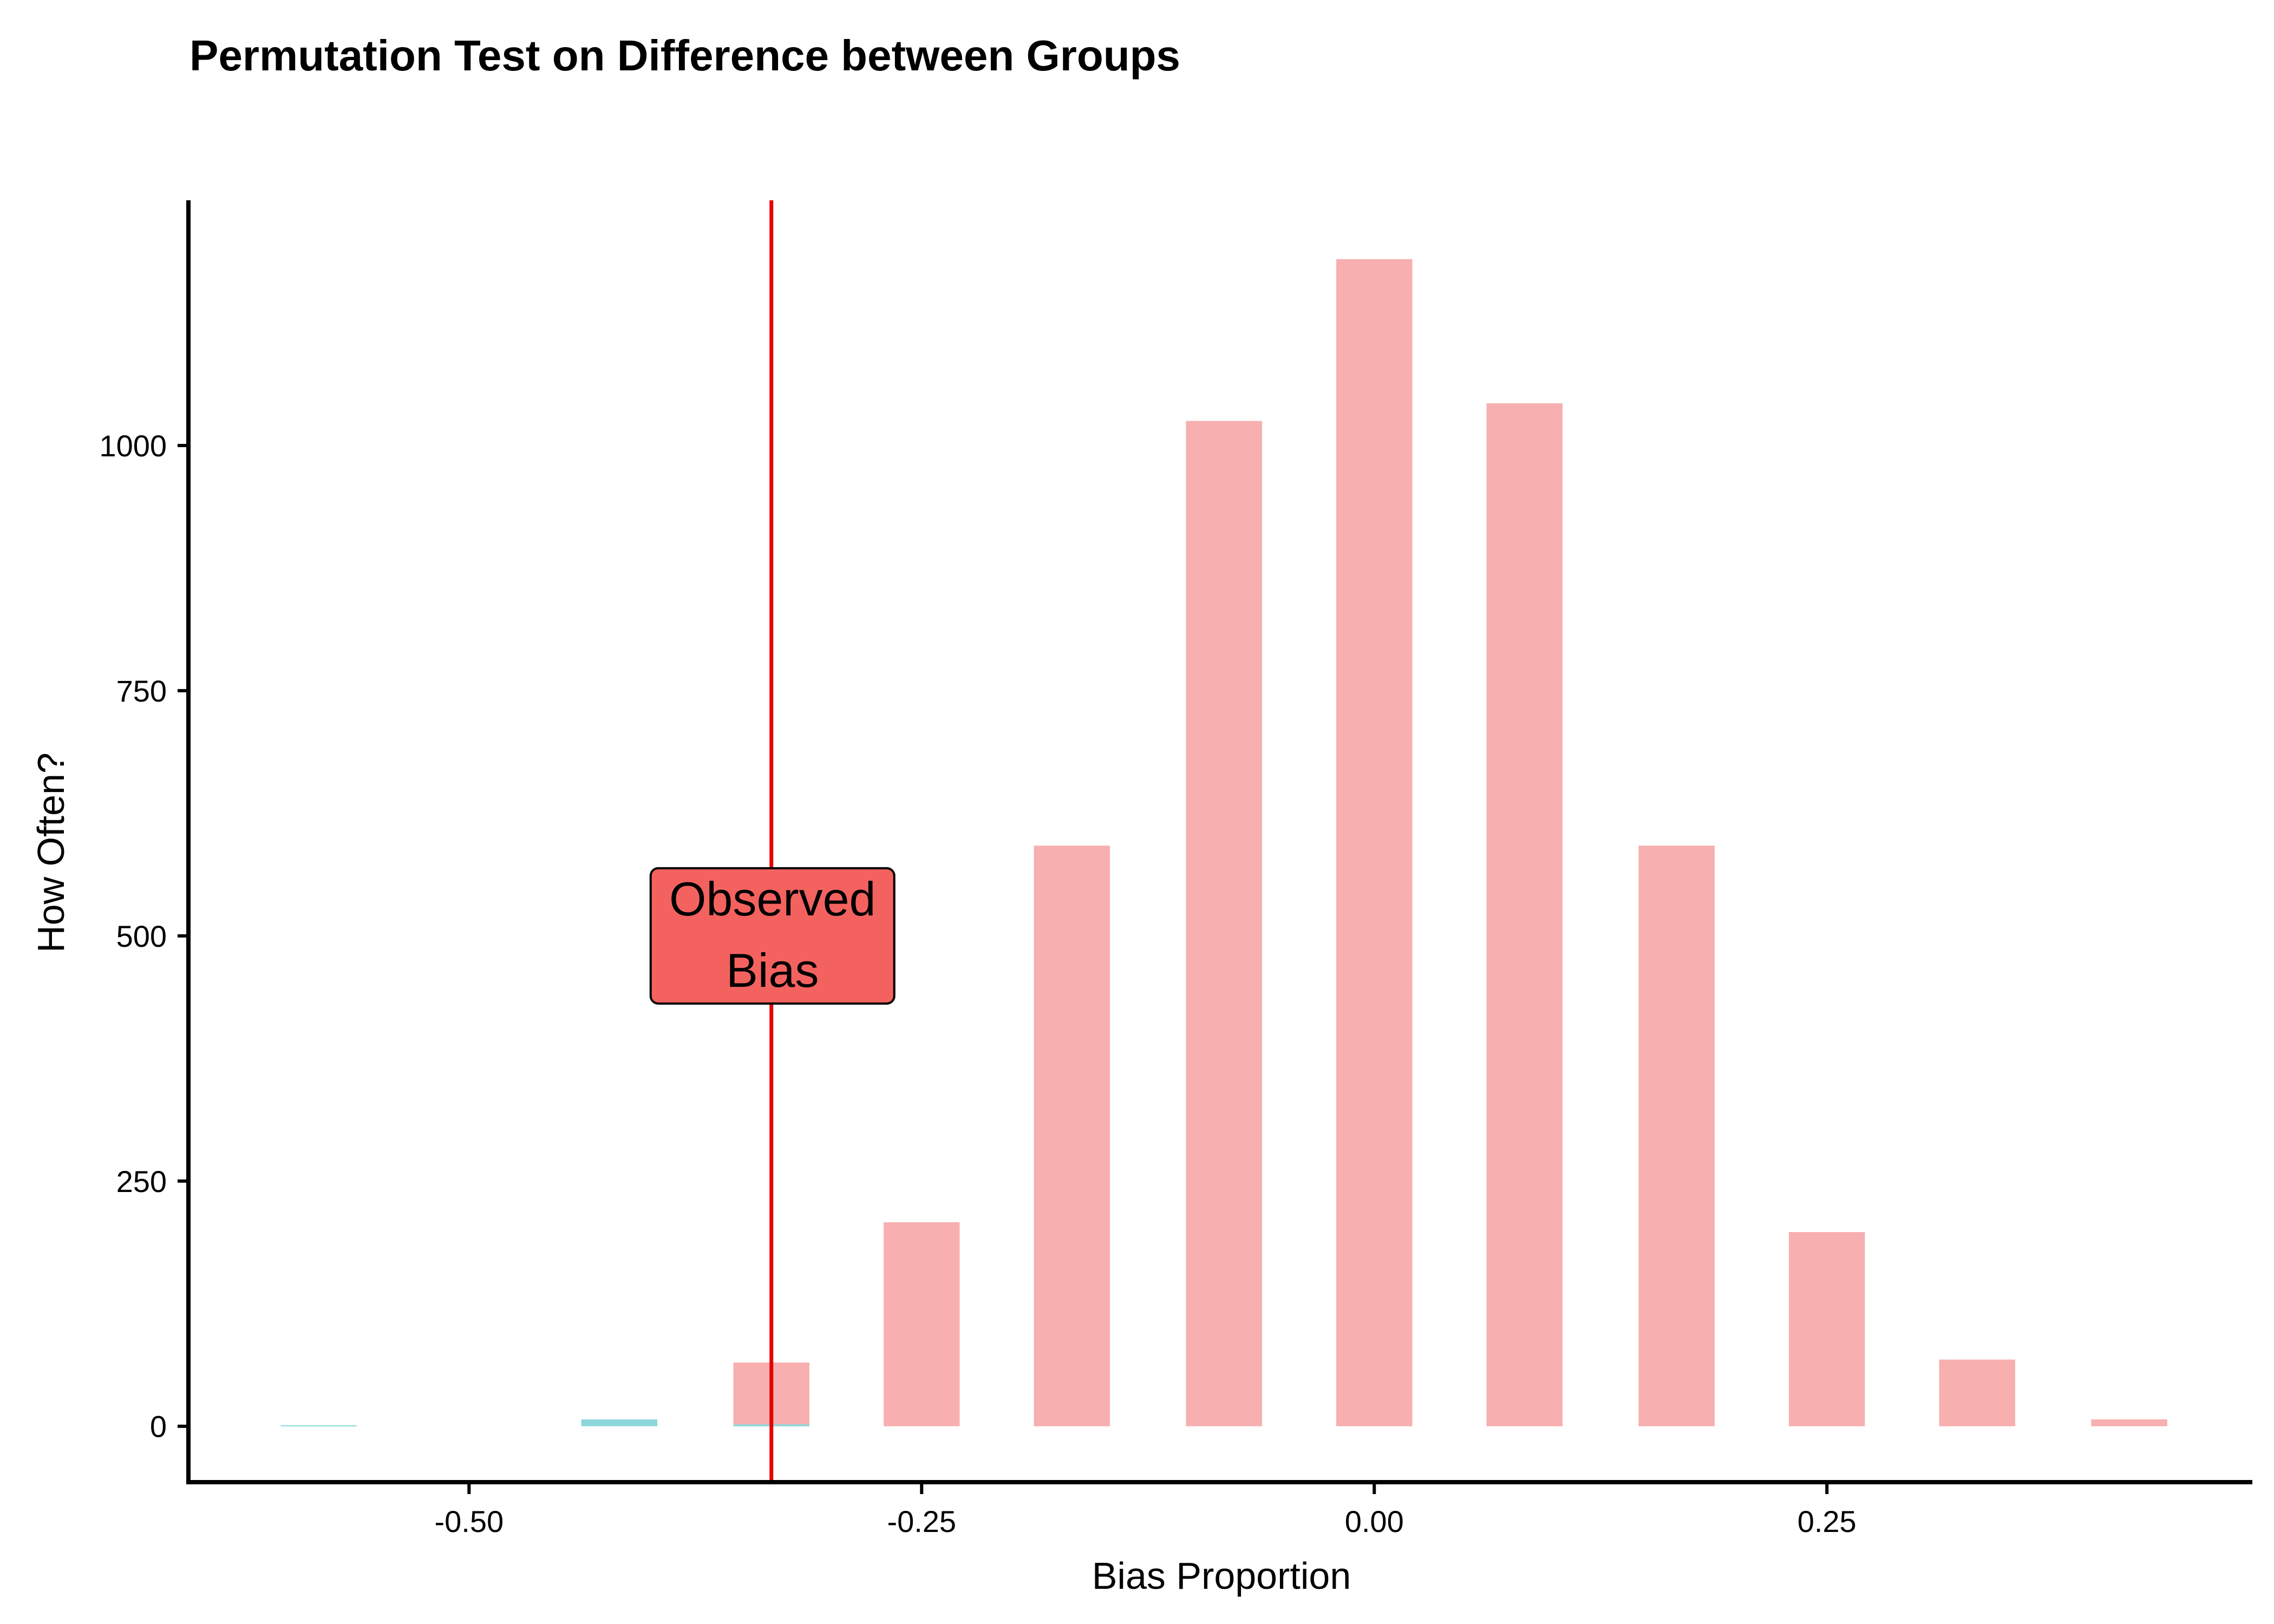  I want to click on observed-bias-label-text: Bias, so click(773, 970).